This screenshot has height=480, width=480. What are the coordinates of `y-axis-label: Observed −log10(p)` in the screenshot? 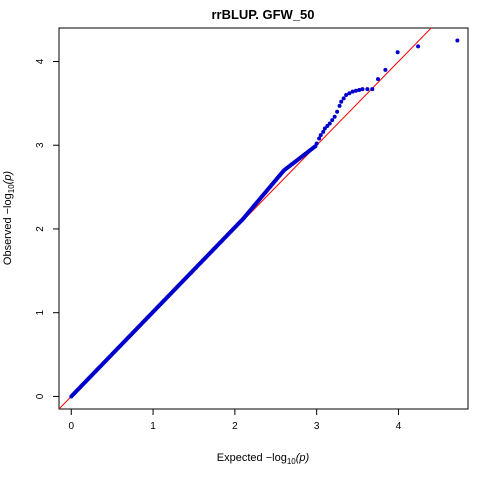 It's located at (9, 218).